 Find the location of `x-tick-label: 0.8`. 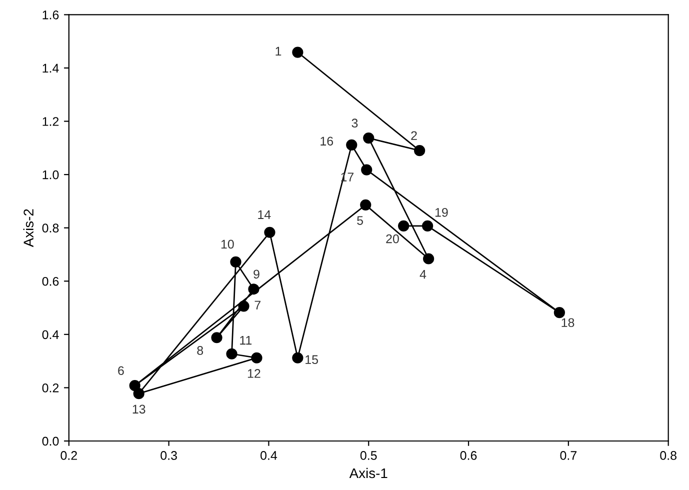

x-tick-label: 0.8 is located at coordinates (668, 455).